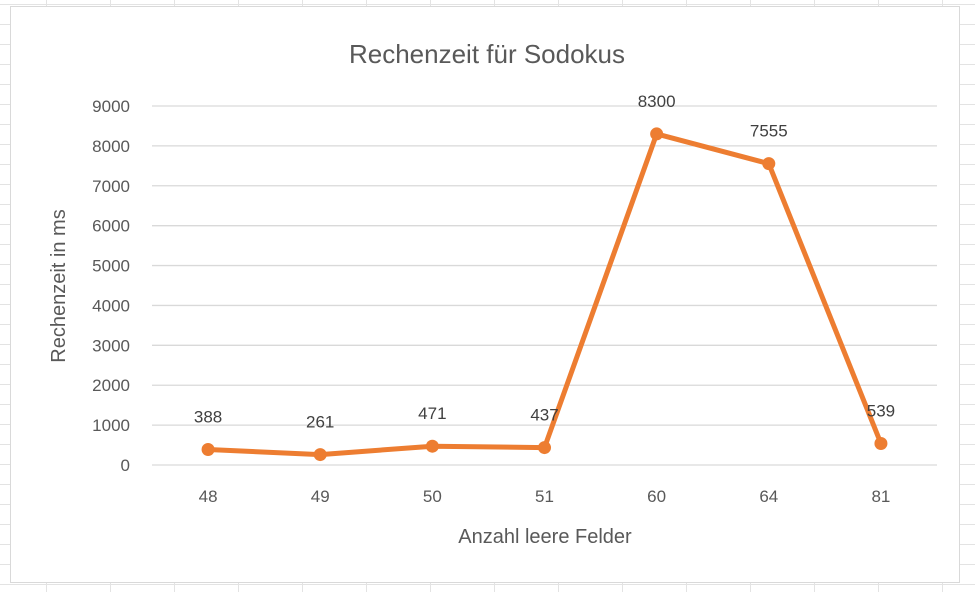 Image resolution: width=975 pixels, height=592 pixels. What do you see at coordinates (545, 537) in the screenshot?
I see `x-axis-title: Anzahl leere Felder` at bounding box center [545, 537].